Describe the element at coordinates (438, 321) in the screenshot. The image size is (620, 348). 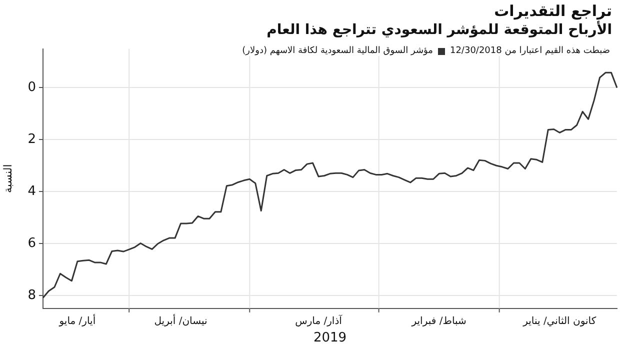
I see `x-tick-label: شباط/ فبراير` at that location.